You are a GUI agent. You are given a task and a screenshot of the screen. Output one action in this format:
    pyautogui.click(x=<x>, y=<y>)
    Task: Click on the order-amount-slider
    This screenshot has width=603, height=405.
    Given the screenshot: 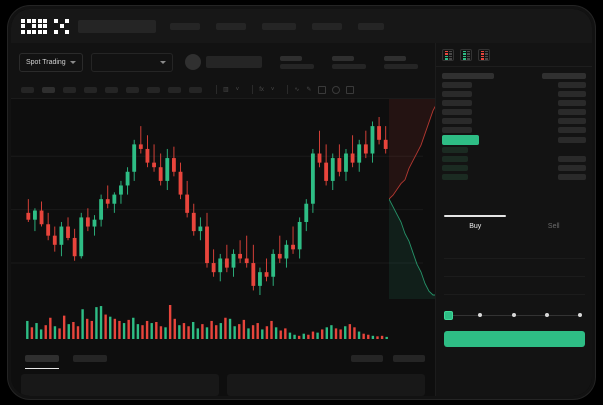 What is the action you would take?
    pyautogui.click(x=514, y=316)
    